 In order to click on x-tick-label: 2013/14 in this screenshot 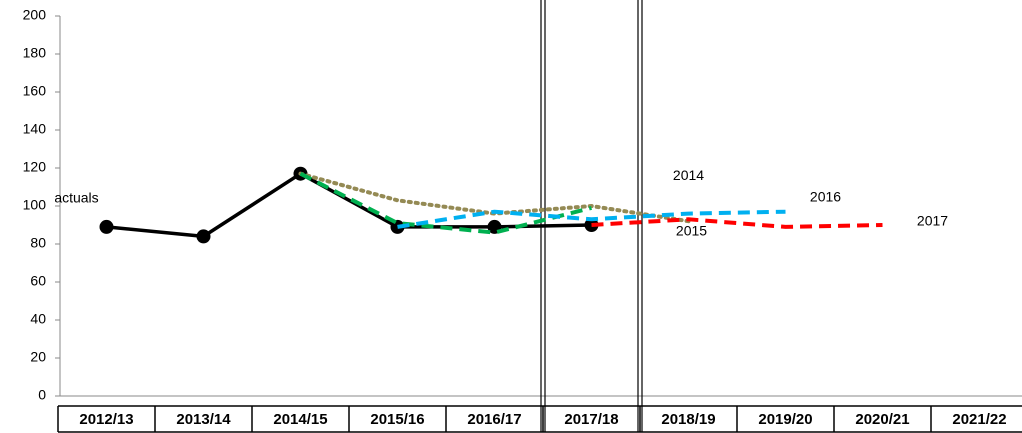, I will do `click(203, 419)`.